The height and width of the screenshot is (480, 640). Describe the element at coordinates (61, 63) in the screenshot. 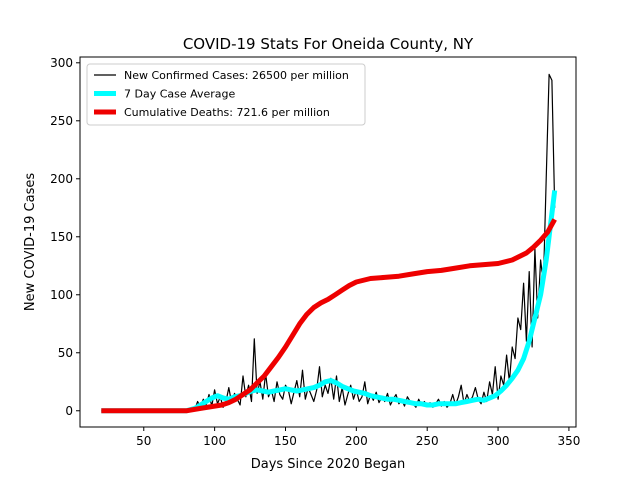

I see `y-tick-label: 300` at that location.